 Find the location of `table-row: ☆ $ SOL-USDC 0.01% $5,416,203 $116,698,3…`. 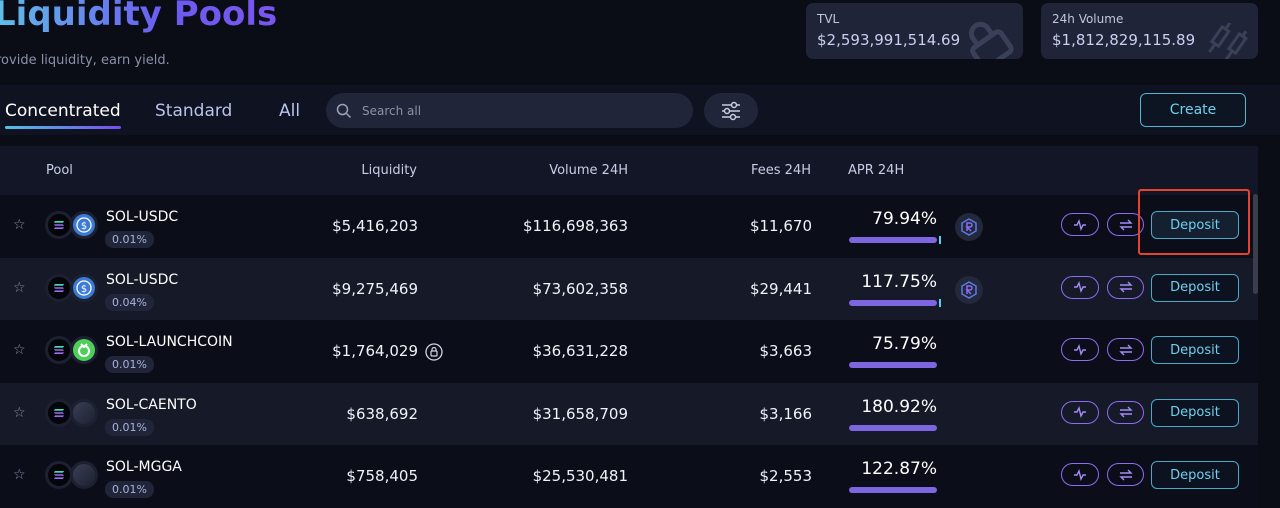

table-row: ☆ $ SOL-USDC 0.01% $5,416,203 $116,698,3… is located at coordinates (629, 226).